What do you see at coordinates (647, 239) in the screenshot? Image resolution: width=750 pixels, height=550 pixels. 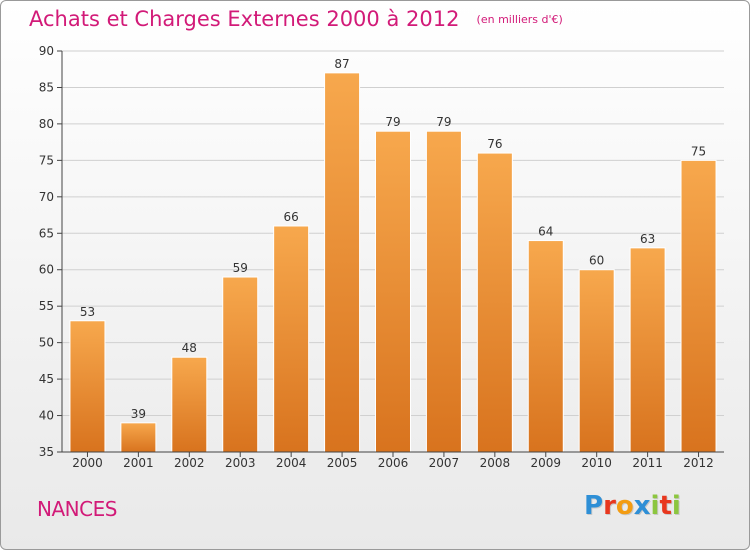 I see `bar-value-label: 63` at bounding box center [647, 239].